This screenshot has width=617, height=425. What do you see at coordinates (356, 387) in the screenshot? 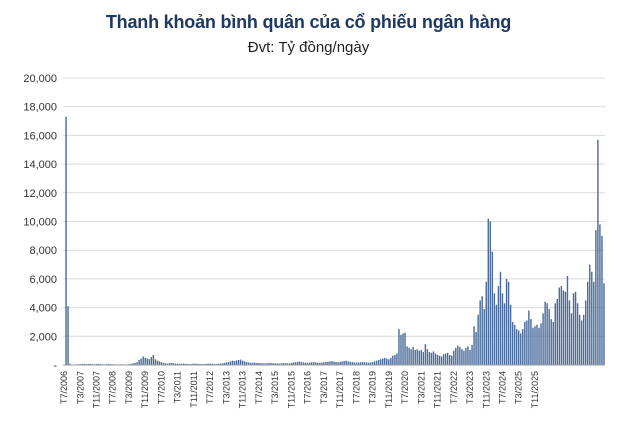
I see `x-tick-label: T7/2018` at bounding box center [356, 387].